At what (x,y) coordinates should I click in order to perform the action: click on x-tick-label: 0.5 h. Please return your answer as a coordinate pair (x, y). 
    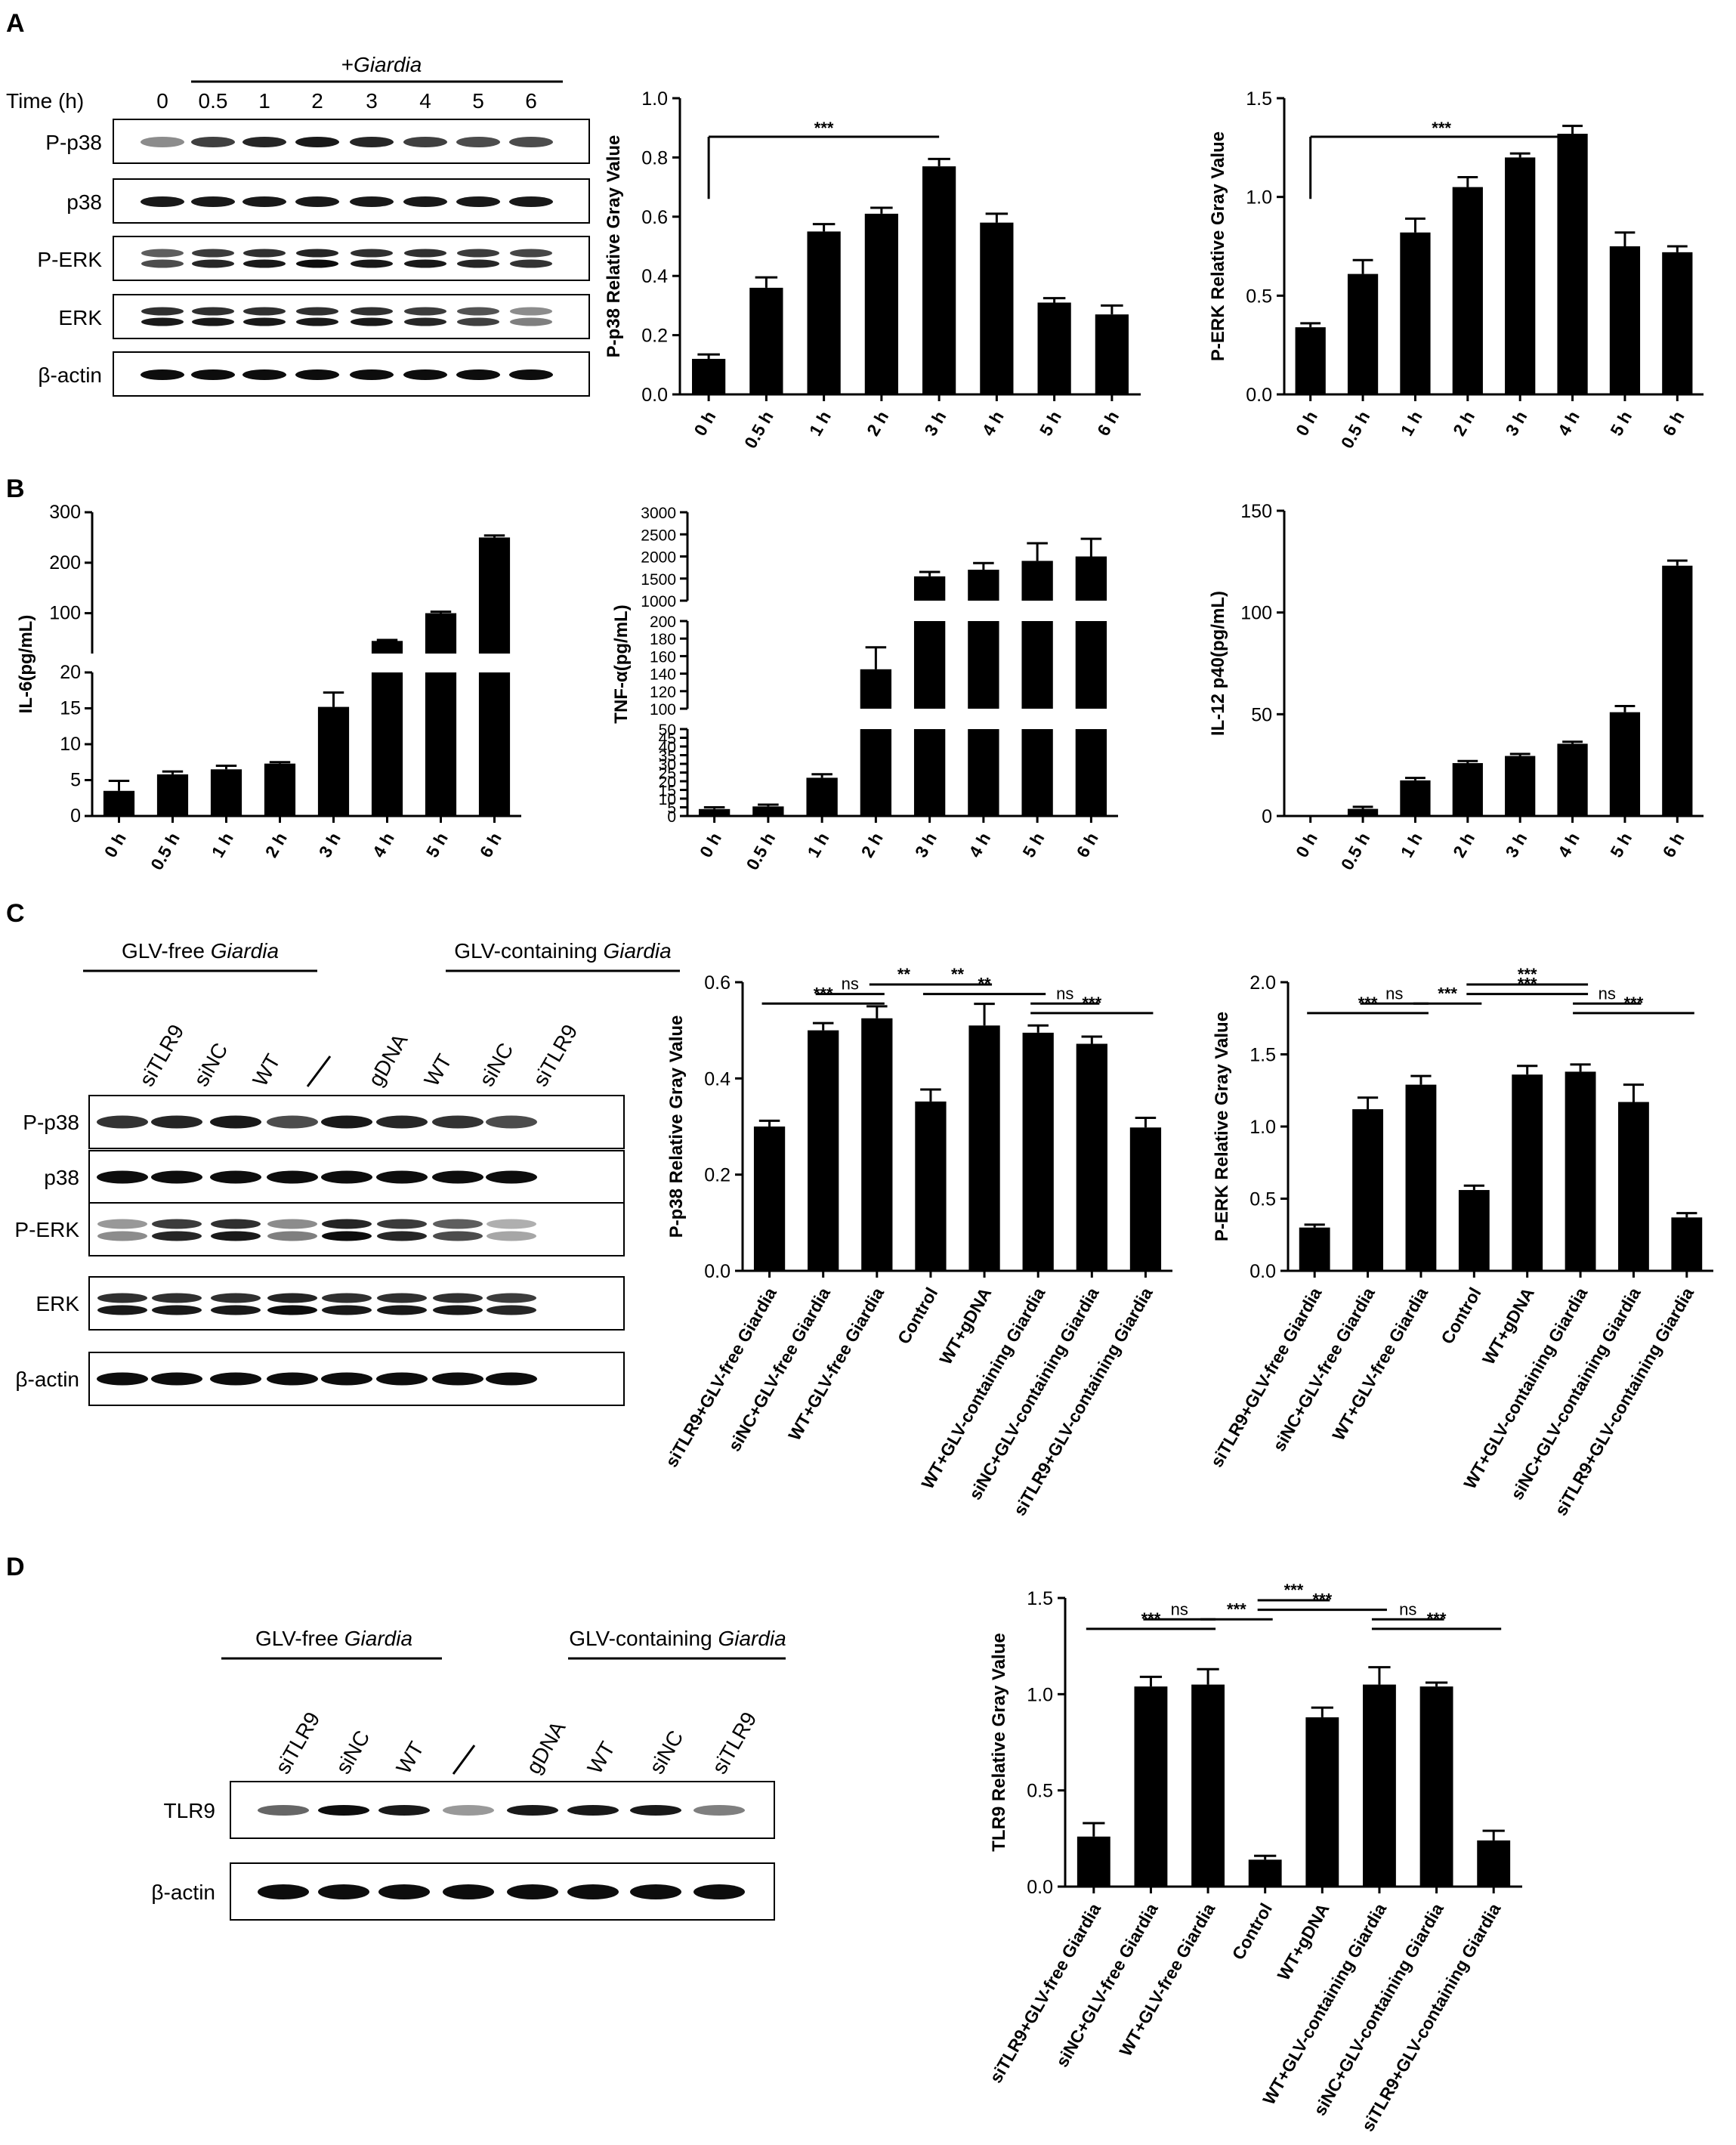
    Looking at the image, I should click on (1355, 851).